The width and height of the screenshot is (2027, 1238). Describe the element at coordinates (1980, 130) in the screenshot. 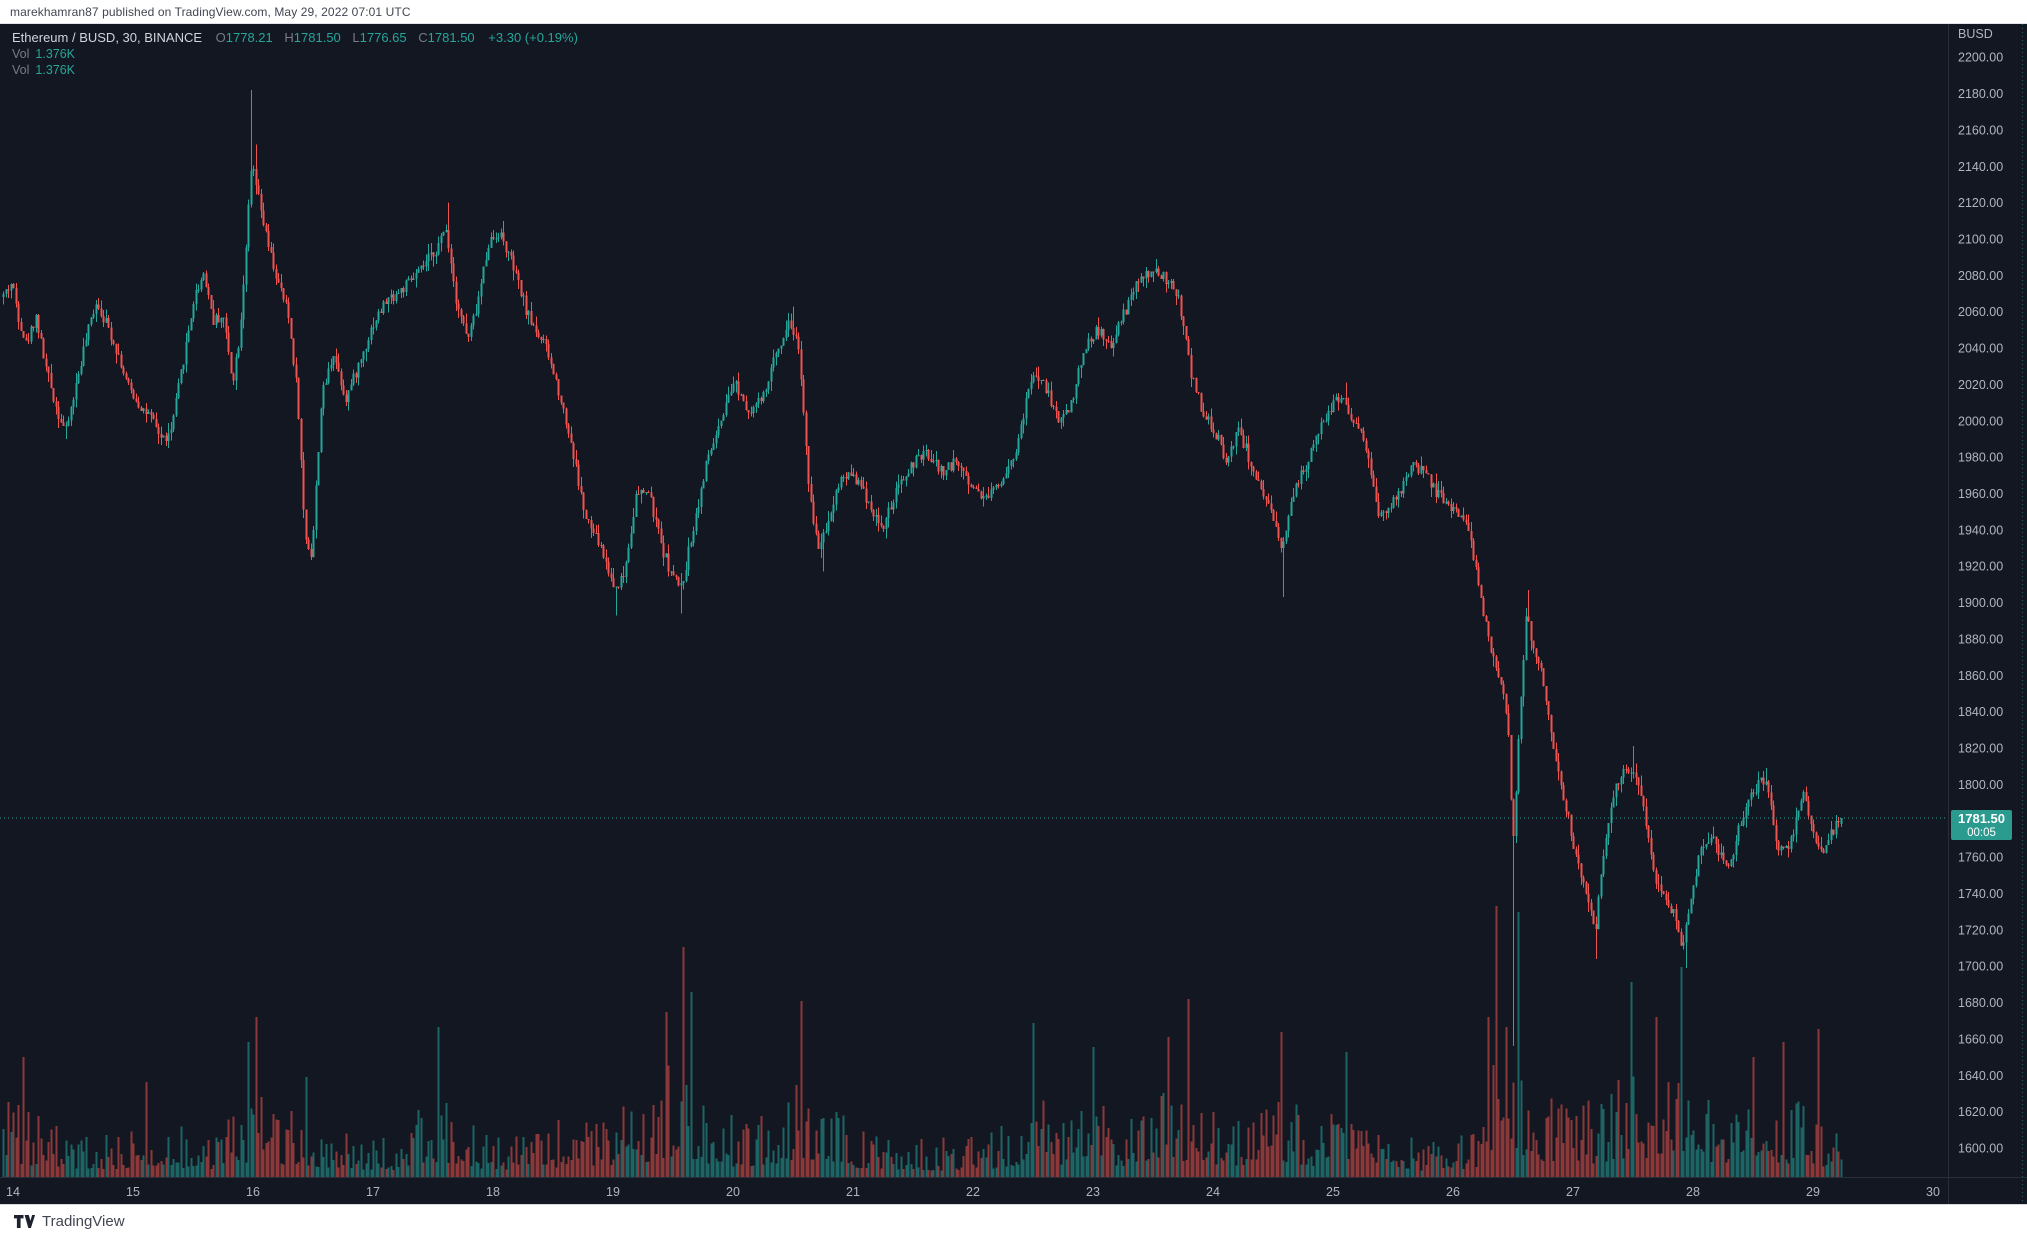

I see `svg-text: 2160.00` at that location.